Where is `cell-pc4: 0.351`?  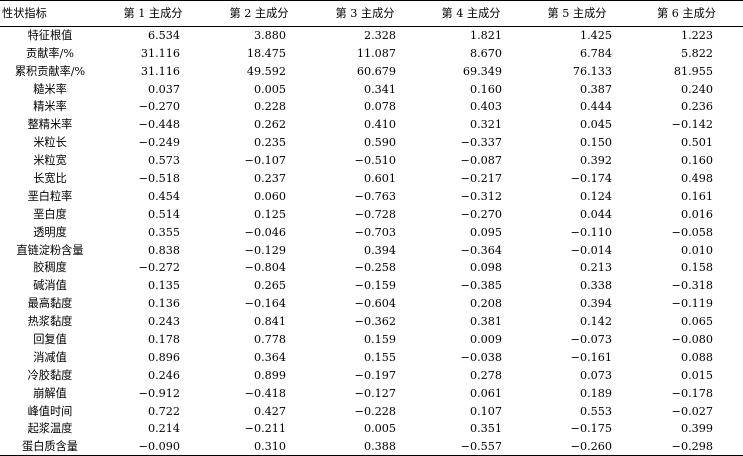
cell-pc4: 0.351 is located at coordinates (485, 429).